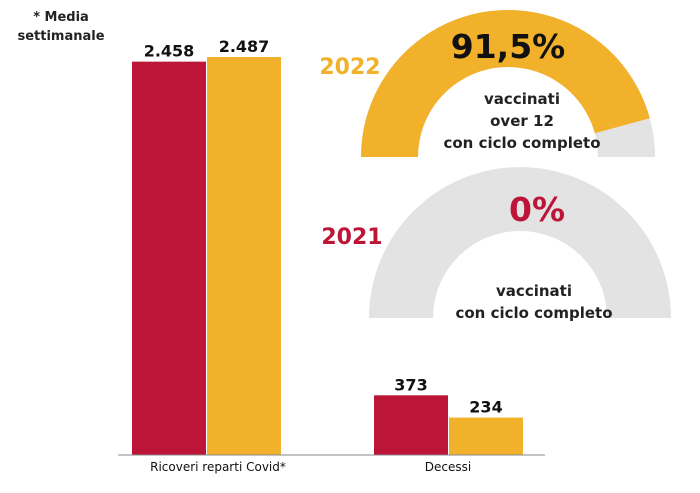 The width and height of the screenshot is (700, 493). Describe the element at coordinates (486, 436) in the screenshot. I see `bar-decessi-2022` at that location.